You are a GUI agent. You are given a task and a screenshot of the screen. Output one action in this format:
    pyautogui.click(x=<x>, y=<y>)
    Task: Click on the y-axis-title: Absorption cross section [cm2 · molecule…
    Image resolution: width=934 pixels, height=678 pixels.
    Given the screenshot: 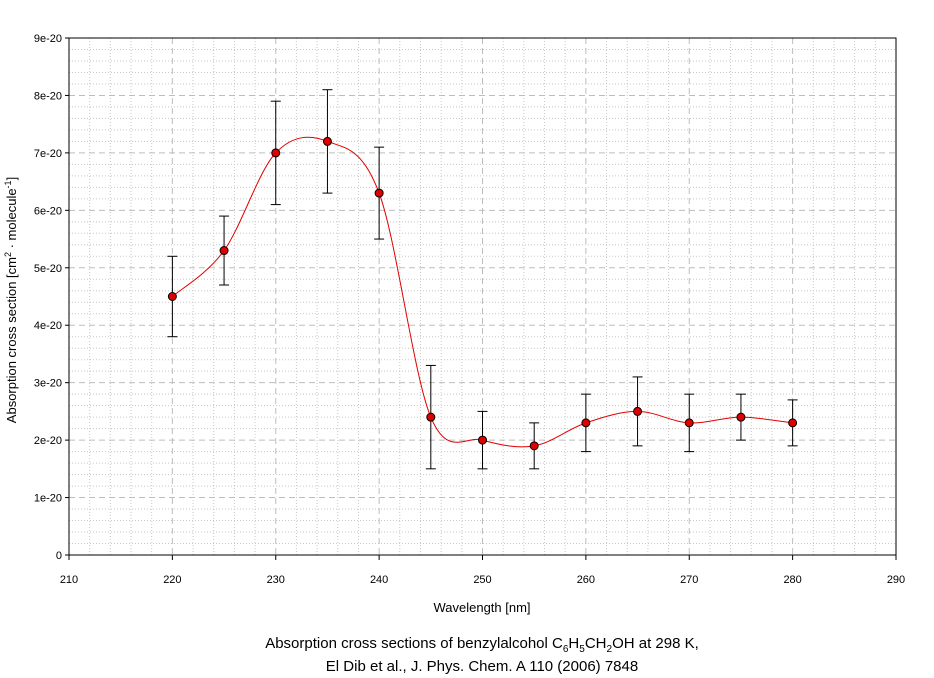 What is the action you would take?
    pyautogui.click(x=11, y=300)
    